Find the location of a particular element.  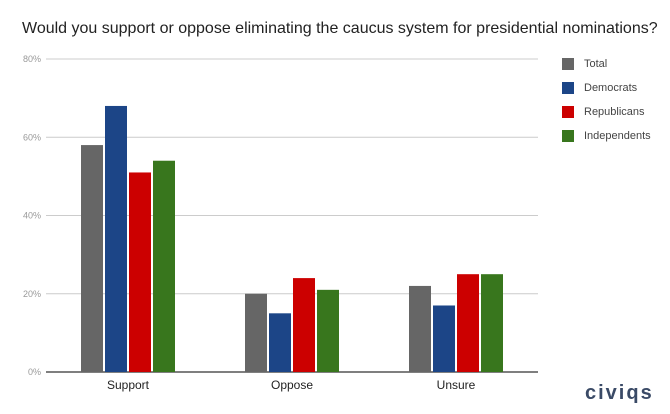

x-tick-label: Support is located at coordinates (128, 385).